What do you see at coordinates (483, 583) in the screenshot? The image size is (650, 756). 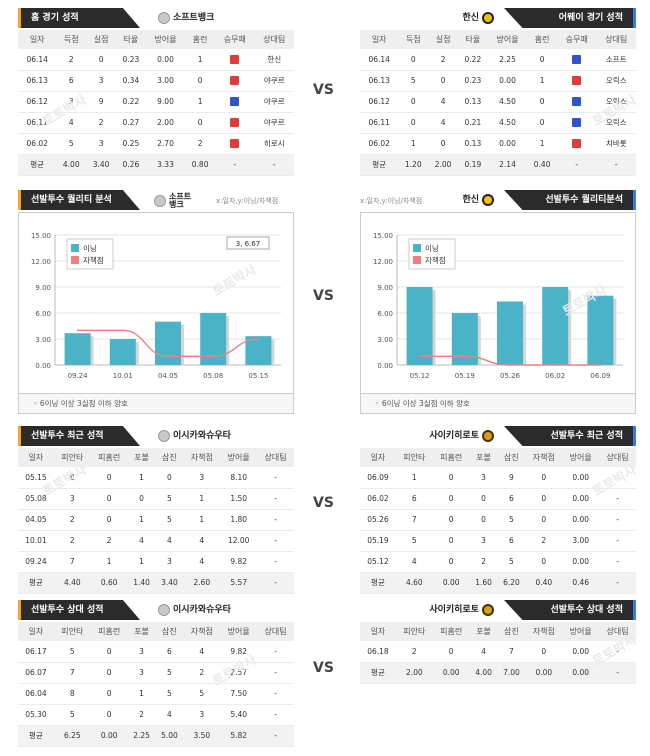 I see `table-cell: 1.60` at bounding box center [483, 583].